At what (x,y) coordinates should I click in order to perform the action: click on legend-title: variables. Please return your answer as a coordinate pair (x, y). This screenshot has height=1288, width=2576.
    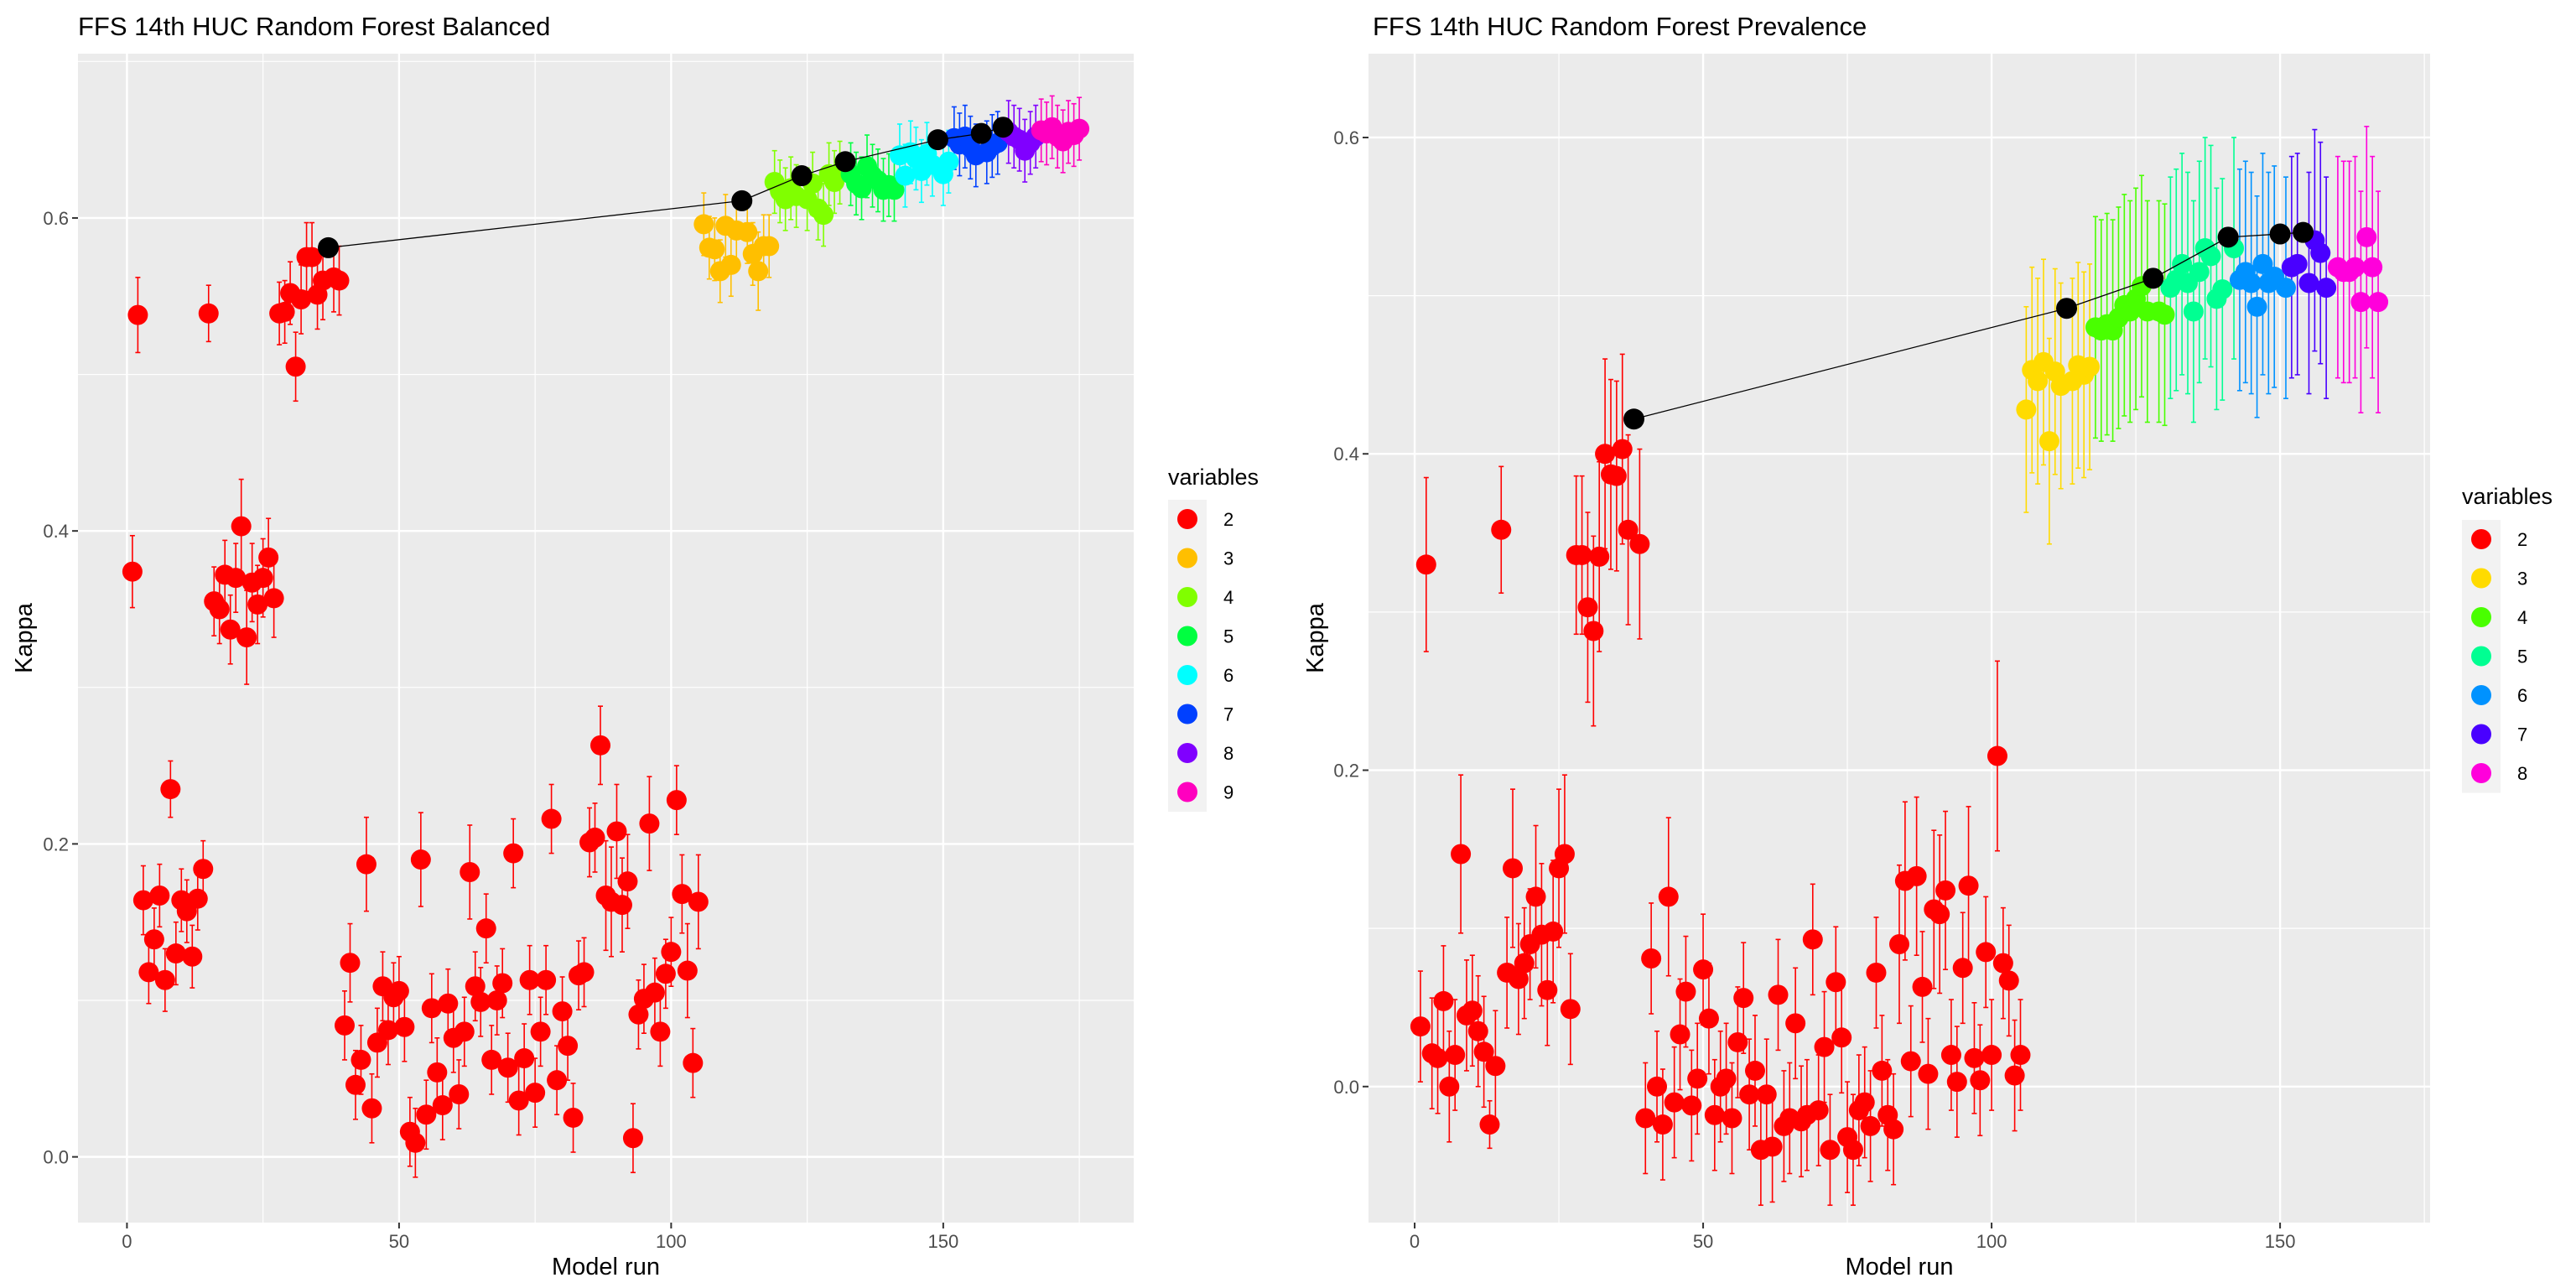
    Looking at the image, I should click on (1213, 477).